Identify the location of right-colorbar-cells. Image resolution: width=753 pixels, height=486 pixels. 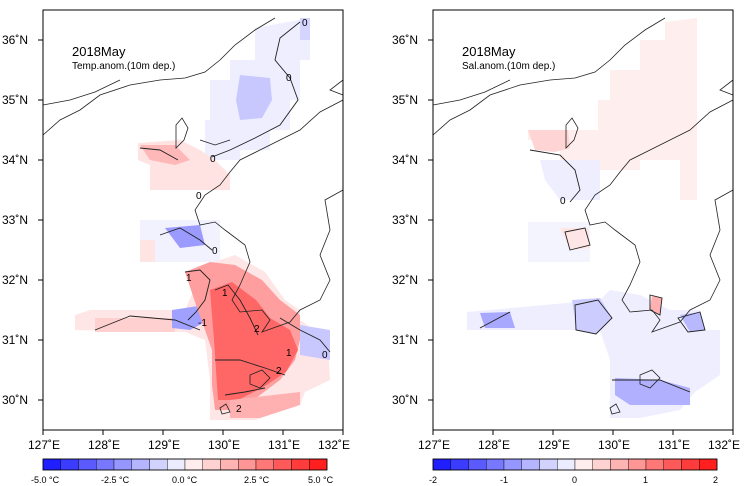
(575, 464).